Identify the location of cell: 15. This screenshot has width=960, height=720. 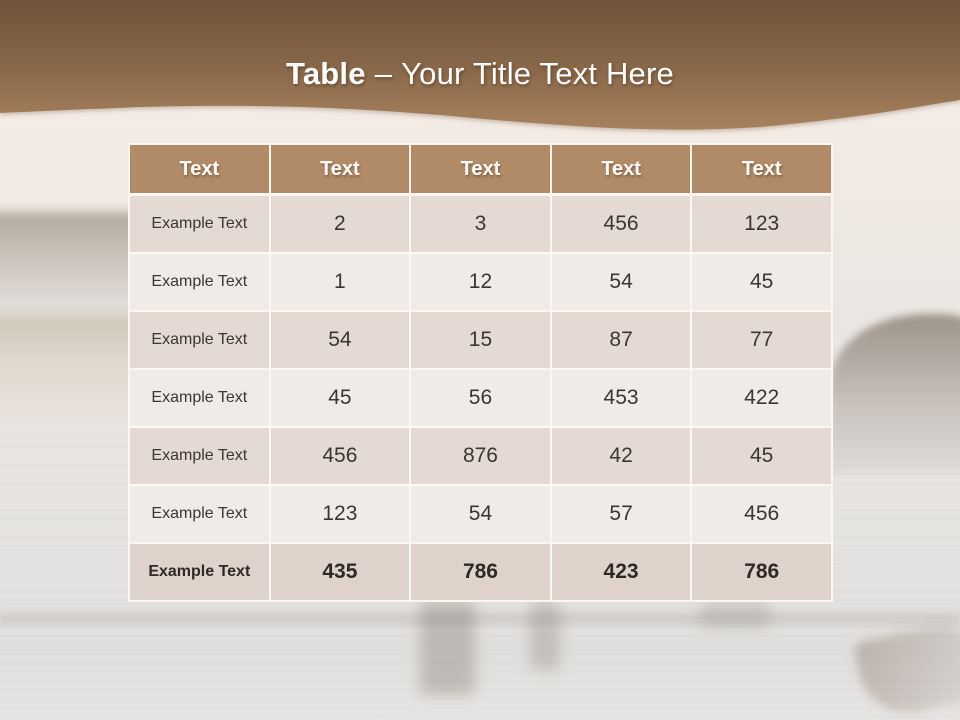
(480, 340).